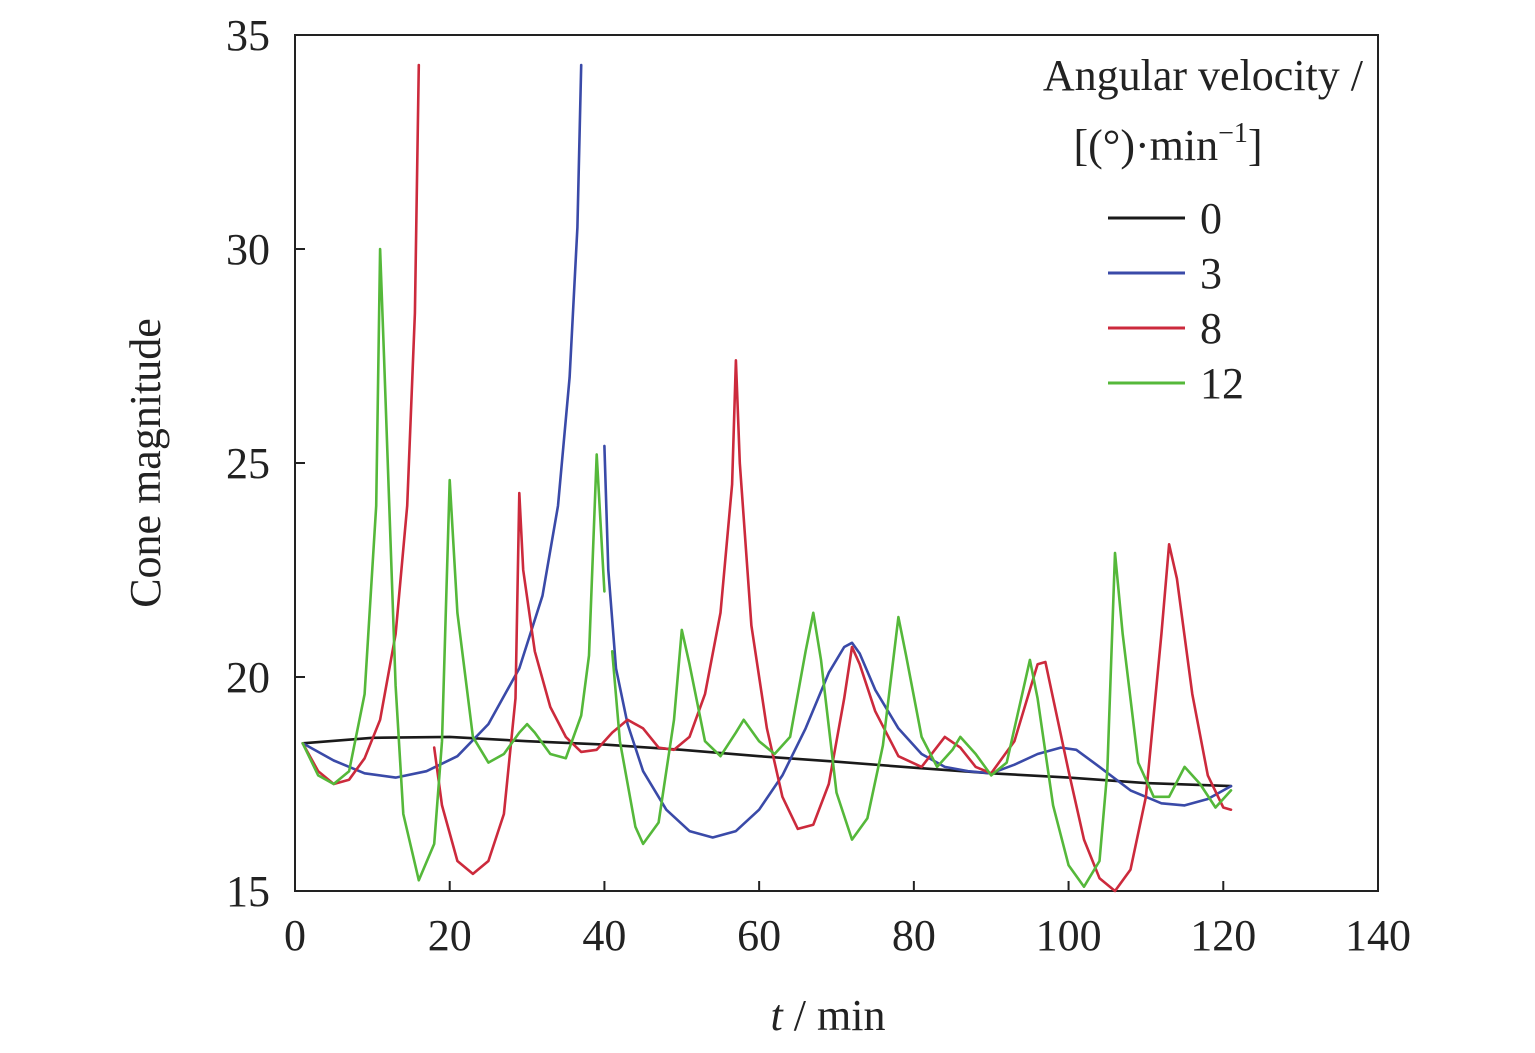  I want to click on y-tick-label-15: 15, so click(248, 891).